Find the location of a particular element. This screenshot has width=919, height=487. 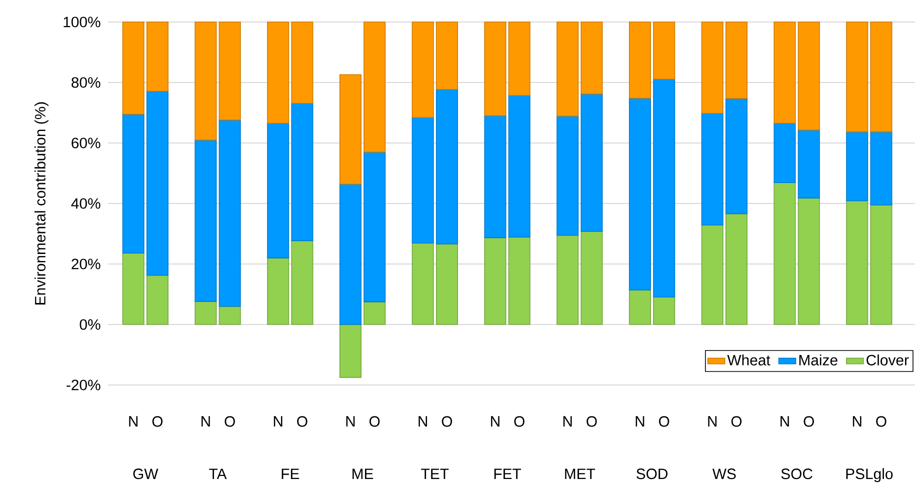

text: PSLglo is located at coordinates (869, 475).